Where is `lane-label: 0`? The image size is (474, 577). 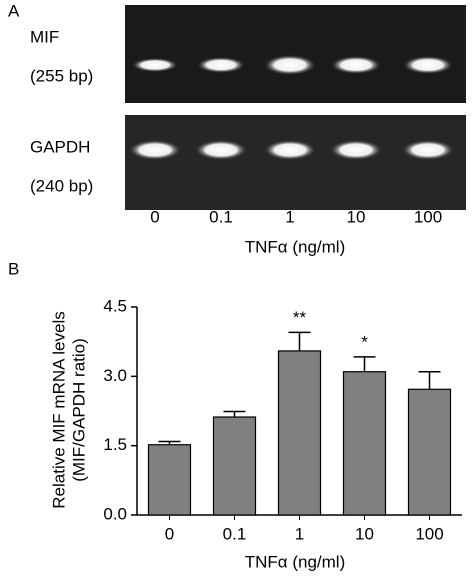
lane-label: 0 is located at coordinates (154, 216).